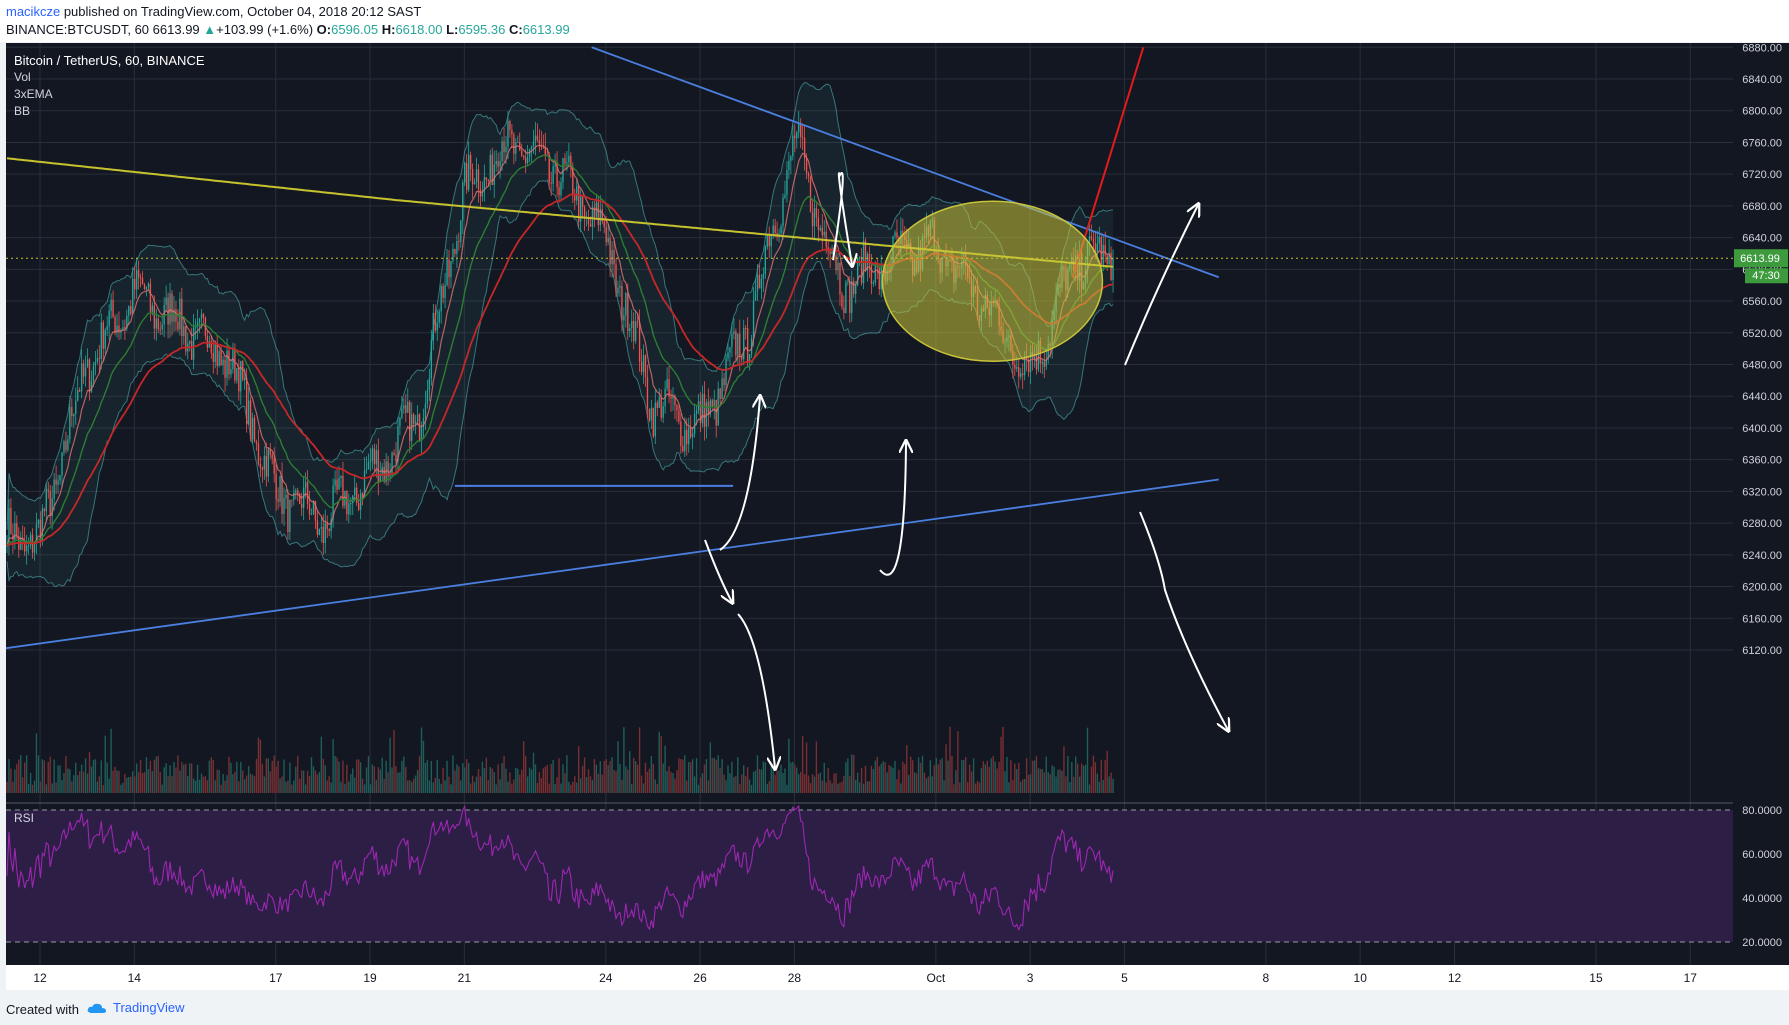 The height and width of the screenshot is (1025, 1789). I want to click on high-value: 6618.00, so click(419, 29).